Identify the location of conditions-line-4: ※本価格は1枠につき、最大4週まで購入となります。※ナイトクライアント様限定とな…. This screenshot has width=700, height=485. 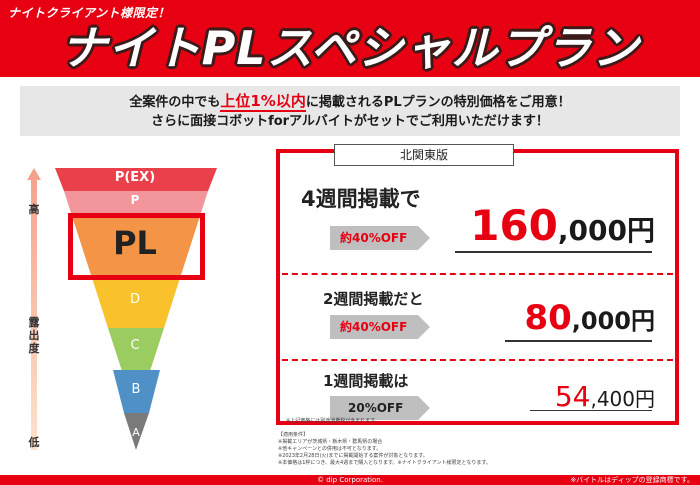
(384, 463).